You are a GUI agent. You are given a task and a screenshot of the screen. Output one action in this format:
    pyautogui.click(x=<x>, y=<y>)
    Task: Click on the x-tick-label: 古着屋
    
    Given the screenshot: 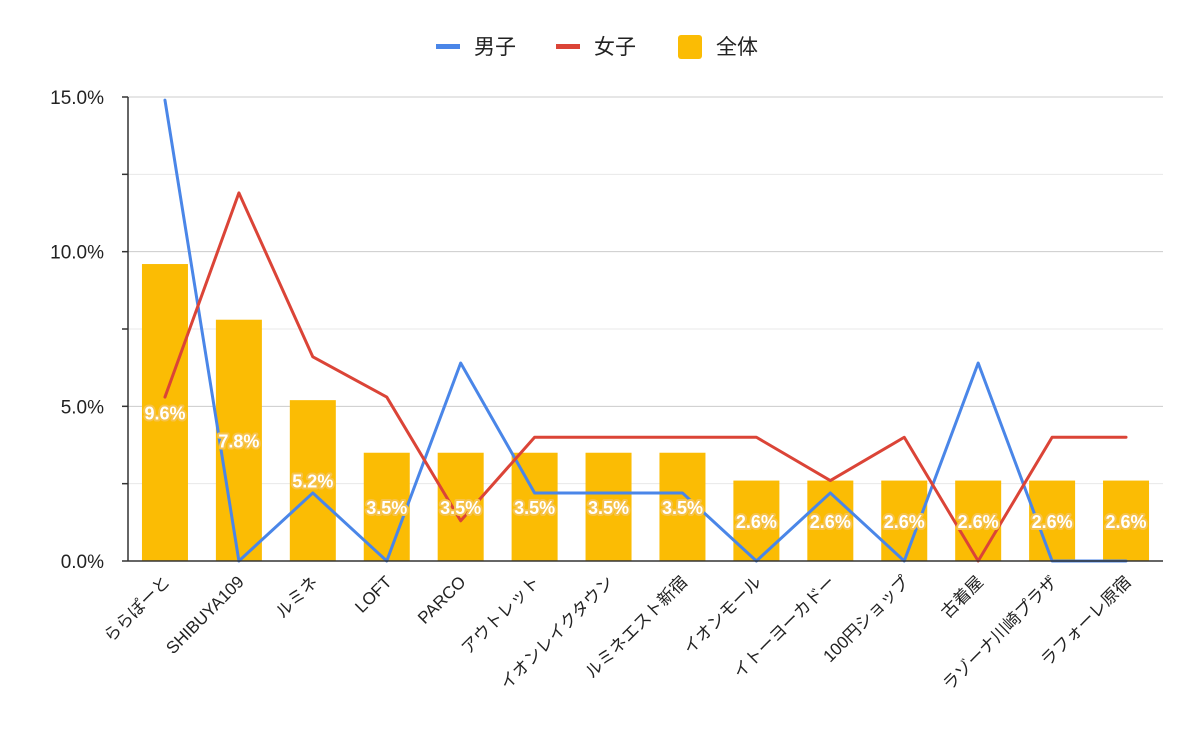 What is the action you would take?
    pyautogui.click(x=962, y=596)
    